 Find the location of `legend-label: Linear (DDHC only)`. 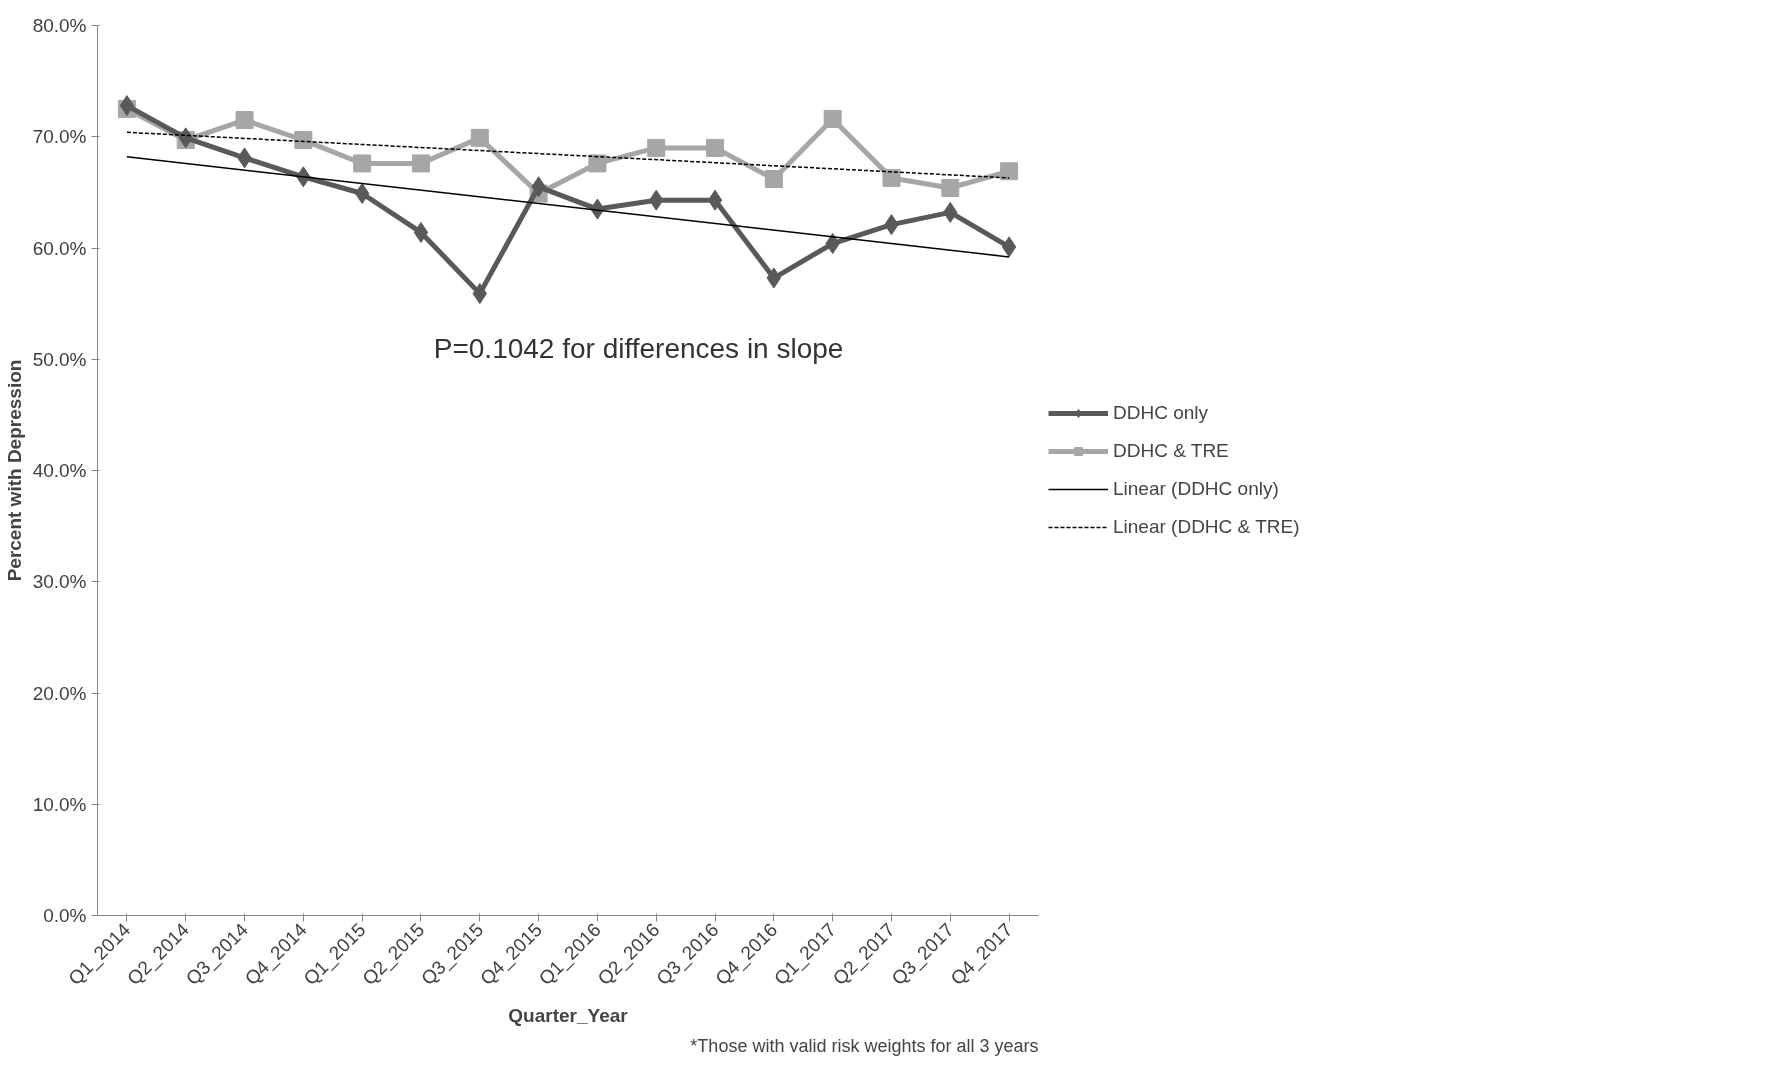

legend-label: Linear (DDHC only) is located at coordinates (1196, 489).